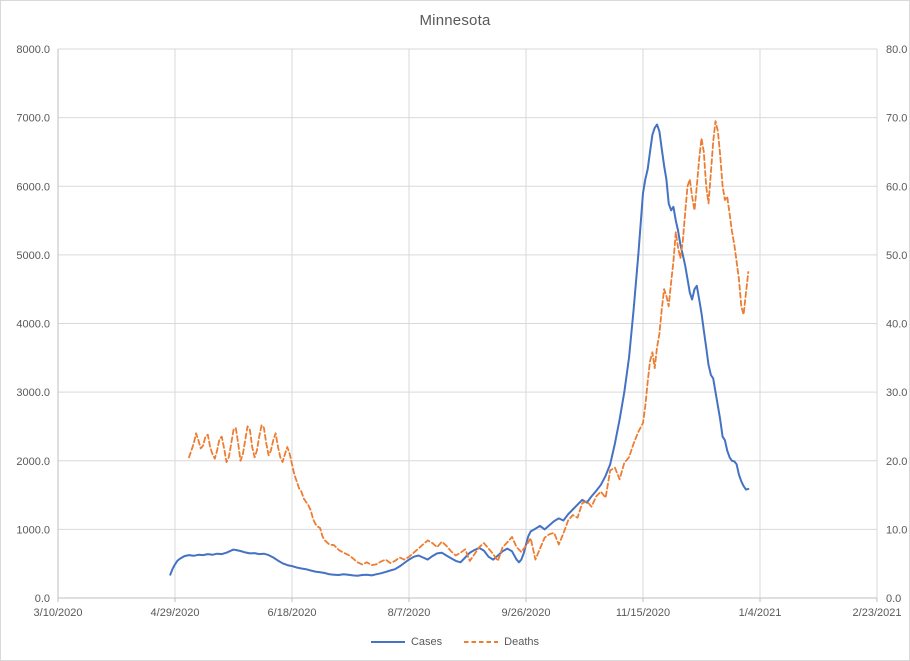 The height and width of the screenshot is (661, 910). What do you see at coordinates (896, 393) in the screenshot?
I see `y-right-tick-label: 30.0` at bounding box center [896, 393].